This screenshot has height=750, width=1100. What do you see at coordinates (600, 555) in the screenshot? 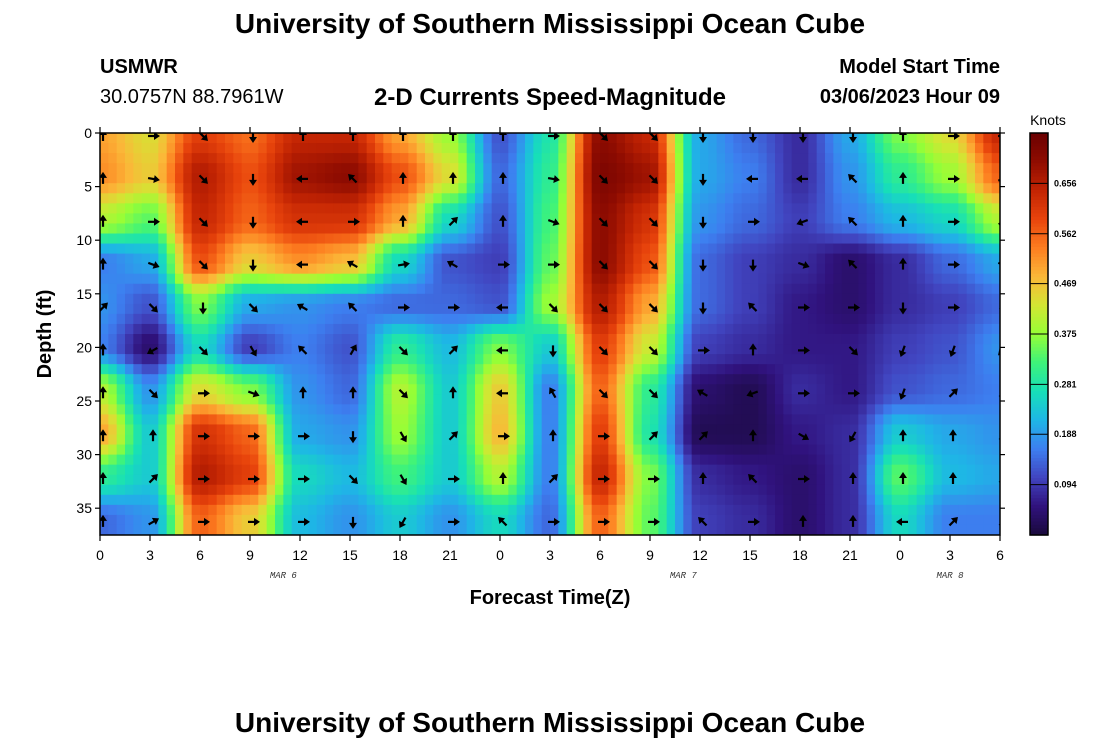
I see `x-tick-label: 6` at bounding box center [600, 555].